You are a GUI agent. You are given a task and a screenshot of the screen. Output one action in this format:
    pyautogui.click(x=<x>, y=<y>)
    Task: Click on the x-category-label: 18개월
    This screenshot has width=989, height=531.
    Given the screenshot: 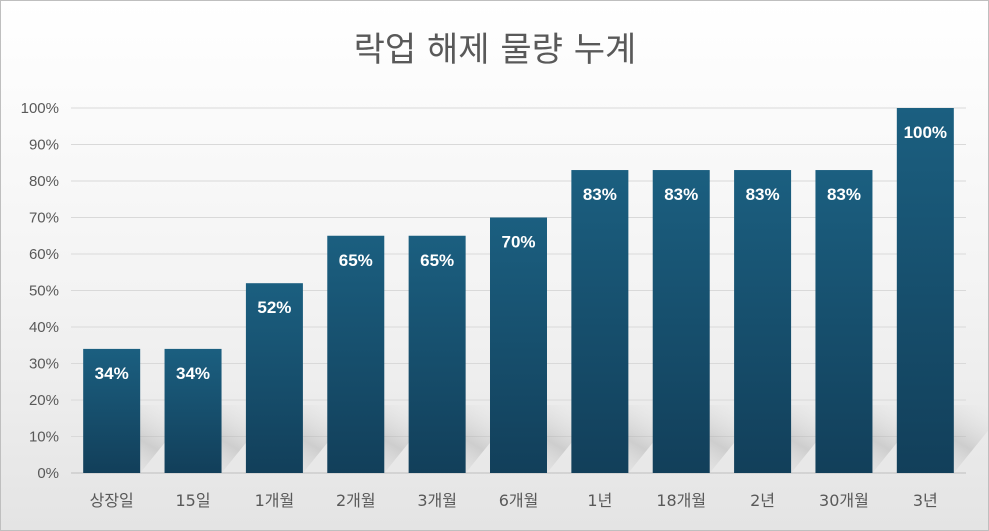 What is the action you would take?
    pyautogui.click(x=681, y=500)
    